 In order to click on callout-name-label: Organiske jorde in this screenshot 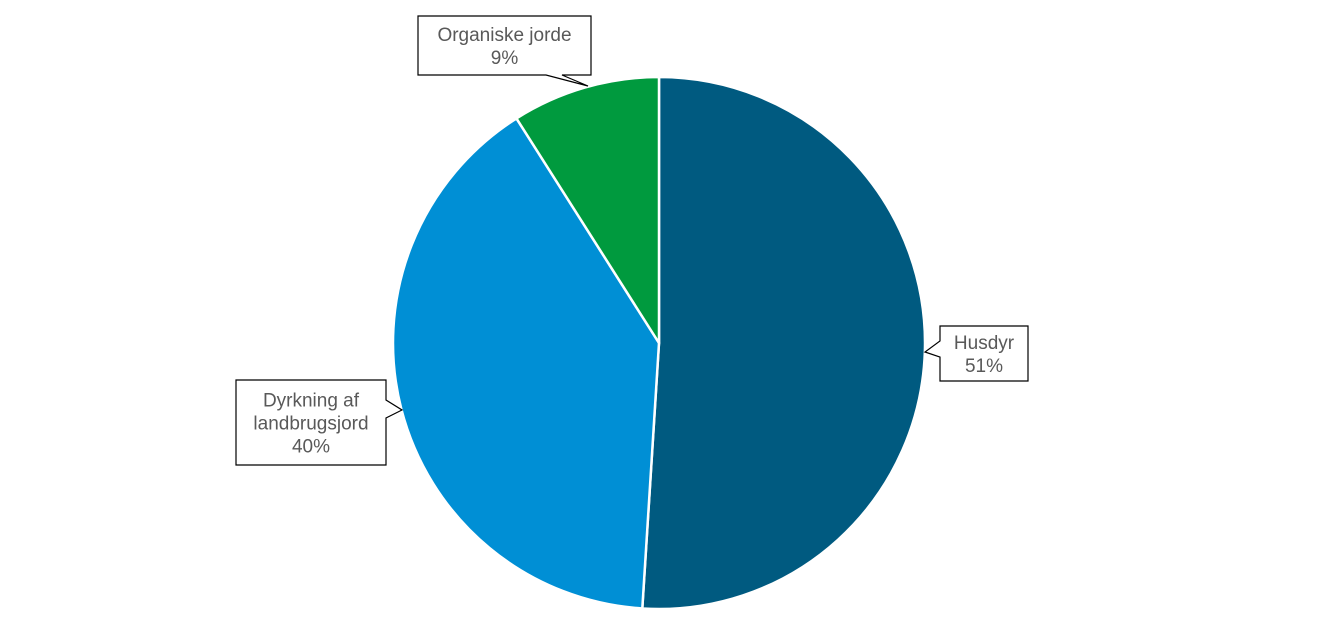, I will do `click(504, 35)`.